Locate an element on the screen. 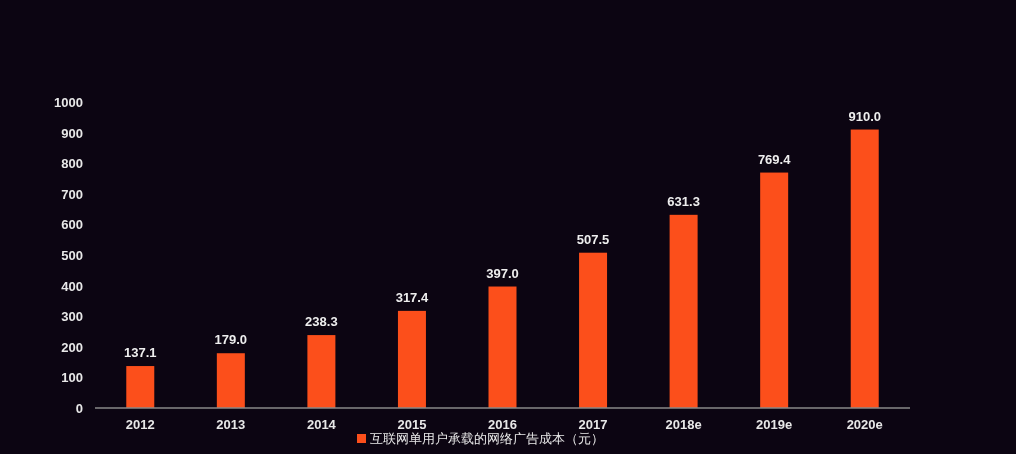  legend: 互联网单用户承载的网络广告成本（元） is located at coordinates (480, 438).